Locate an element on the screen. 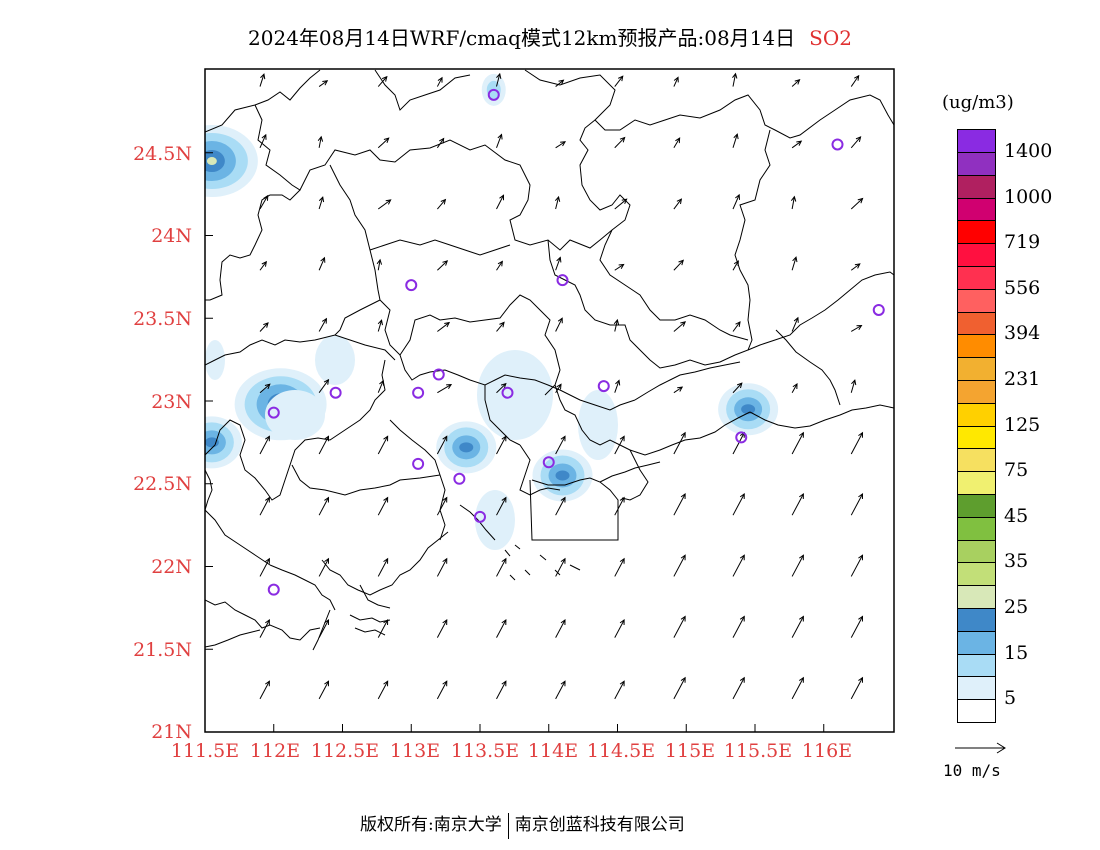 The width and height of the screenshot is (1100, 850). lon-label: 114E is located at coordinates (553, 751).